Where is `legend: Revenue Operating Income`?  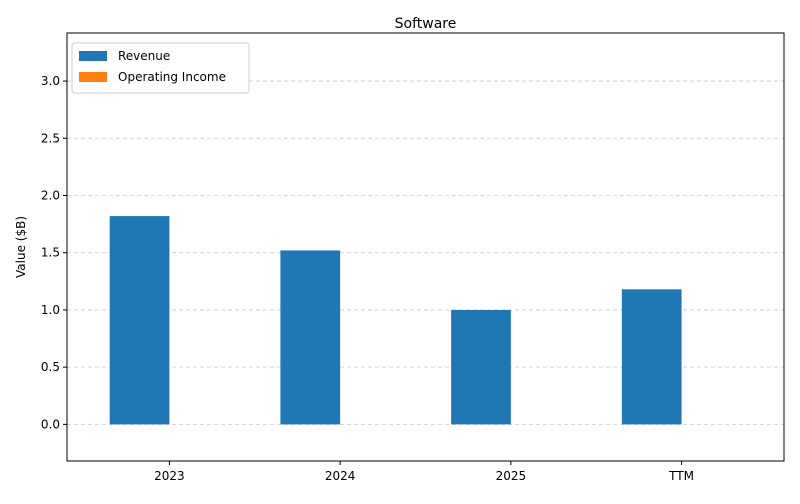 legend: Revenue Operating Income is located at coordinates (160, 68).